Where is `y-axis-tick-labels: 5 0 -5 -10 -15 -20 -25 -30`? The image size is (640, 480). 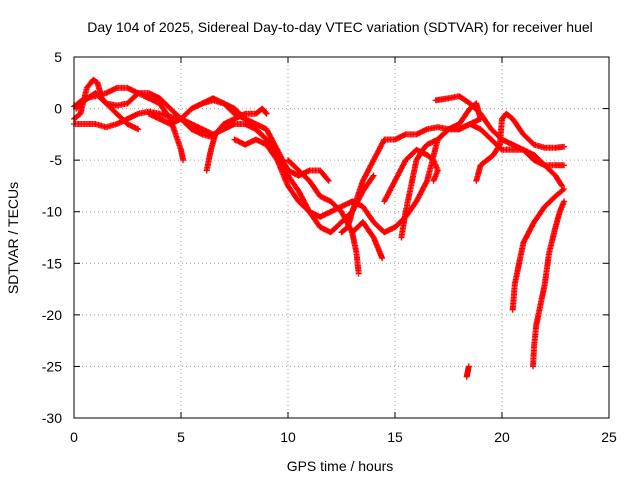 y-axis-tick-labels: 5 0 -5 -10 -15 -20 -25 -30 is located at coordinates (52, 237).